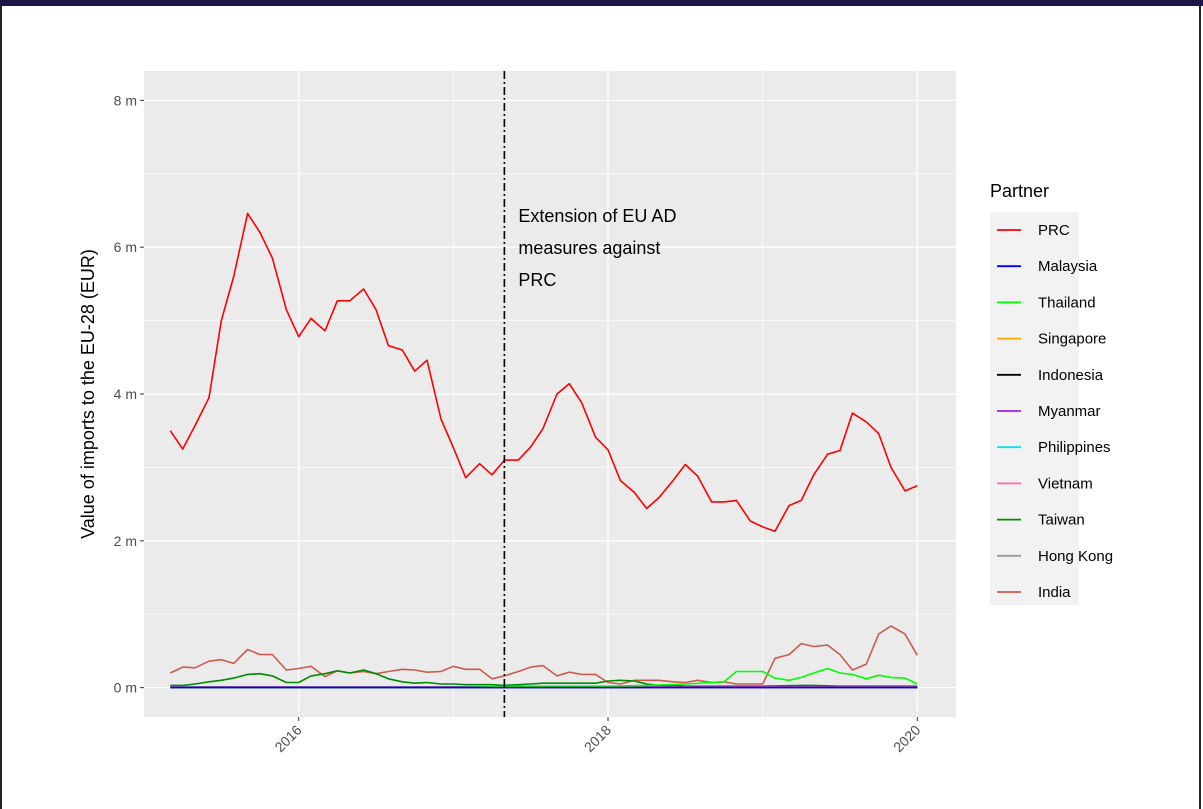  I want to click on y-tick-label: 8 m, so click(125, 100).